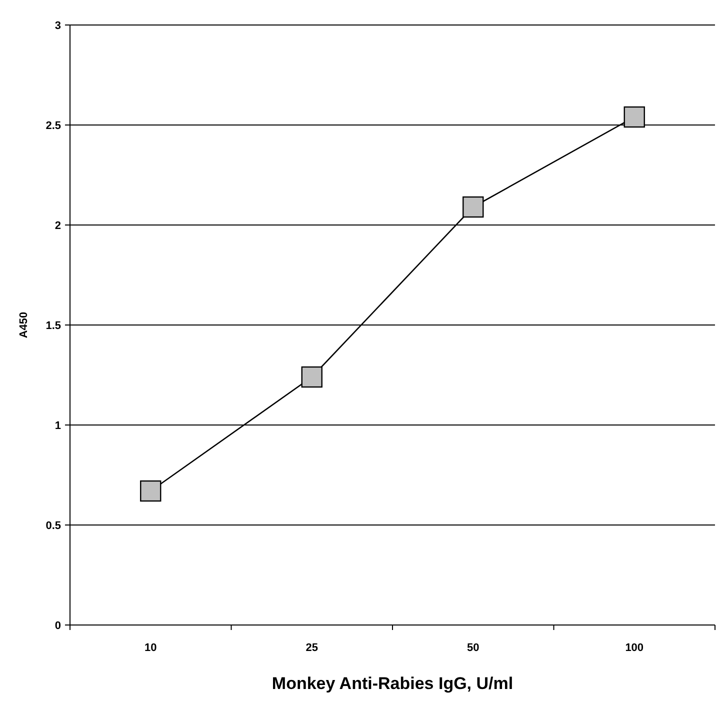  I want to click on x-axis-title: Monkey Anti-Rabies IgG, U/ml, so click(393, 683).